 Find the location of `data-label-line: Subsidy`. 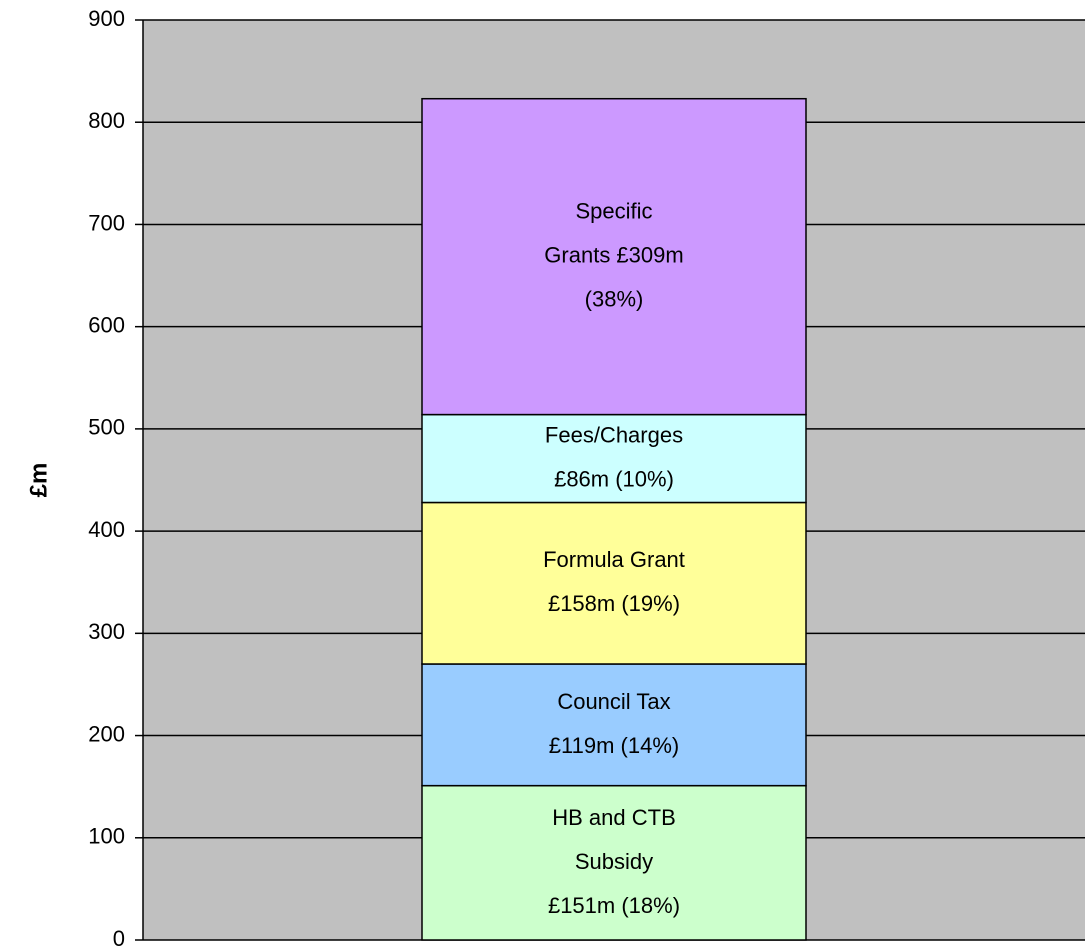

data-label-line: Subsidy is located at coordinates (614, 861).